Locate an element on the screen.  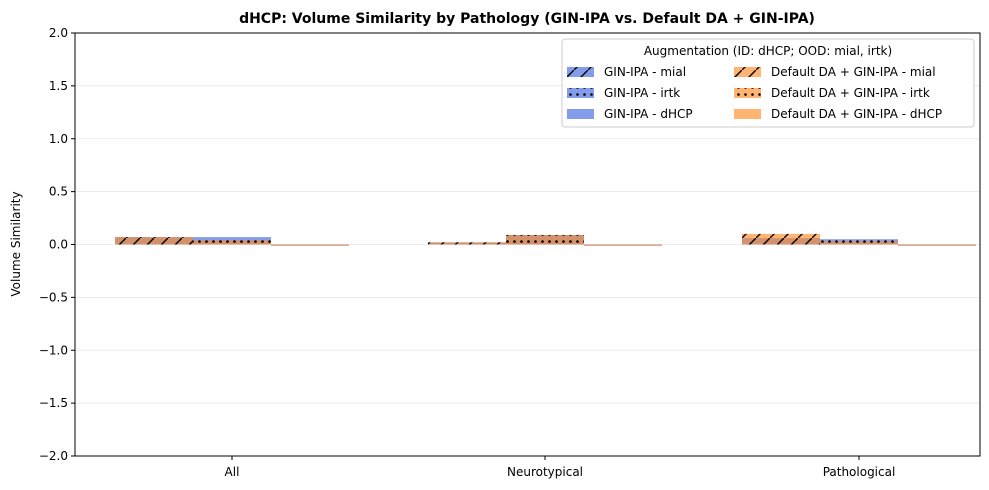
legend-label-default-da-gin-ipa-mial: Default DA + GIN-IPA - mial is located at coordinates (853, 72).